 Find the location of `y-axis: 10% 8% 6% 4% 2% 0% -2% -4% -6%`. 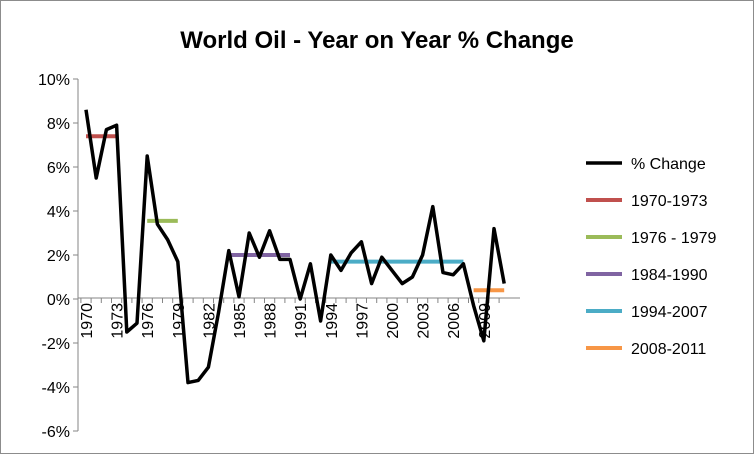

y-axis: 10% 8% 6% 4% 2% 0% -2% -4% -6% is located at coordinates (58, 256).